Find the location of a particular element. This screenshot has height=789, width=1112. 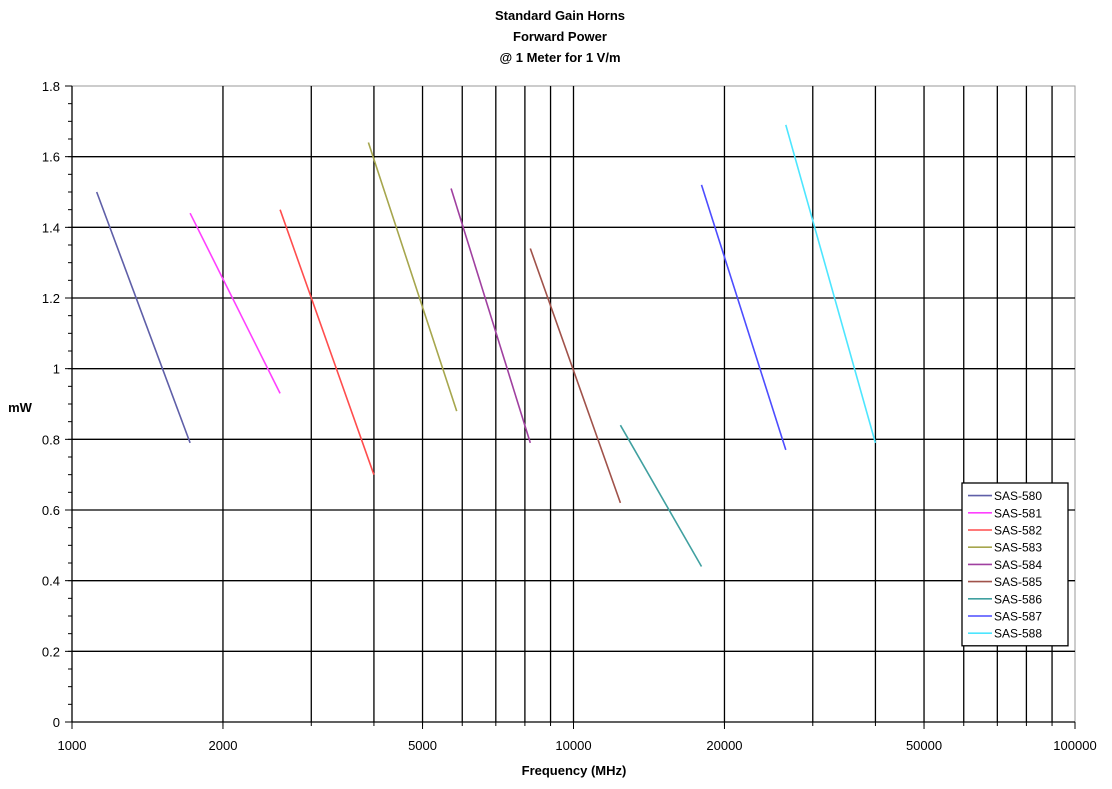

legend-label: SAS-588 is located at coordinates (1018, 634).